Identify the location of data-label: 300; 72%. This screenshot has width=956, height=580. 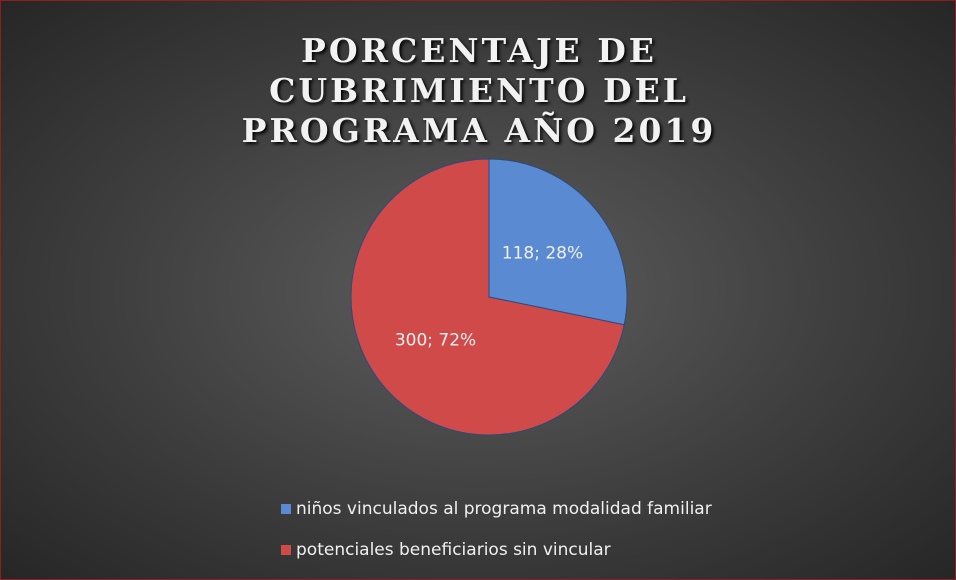
(435, 341).